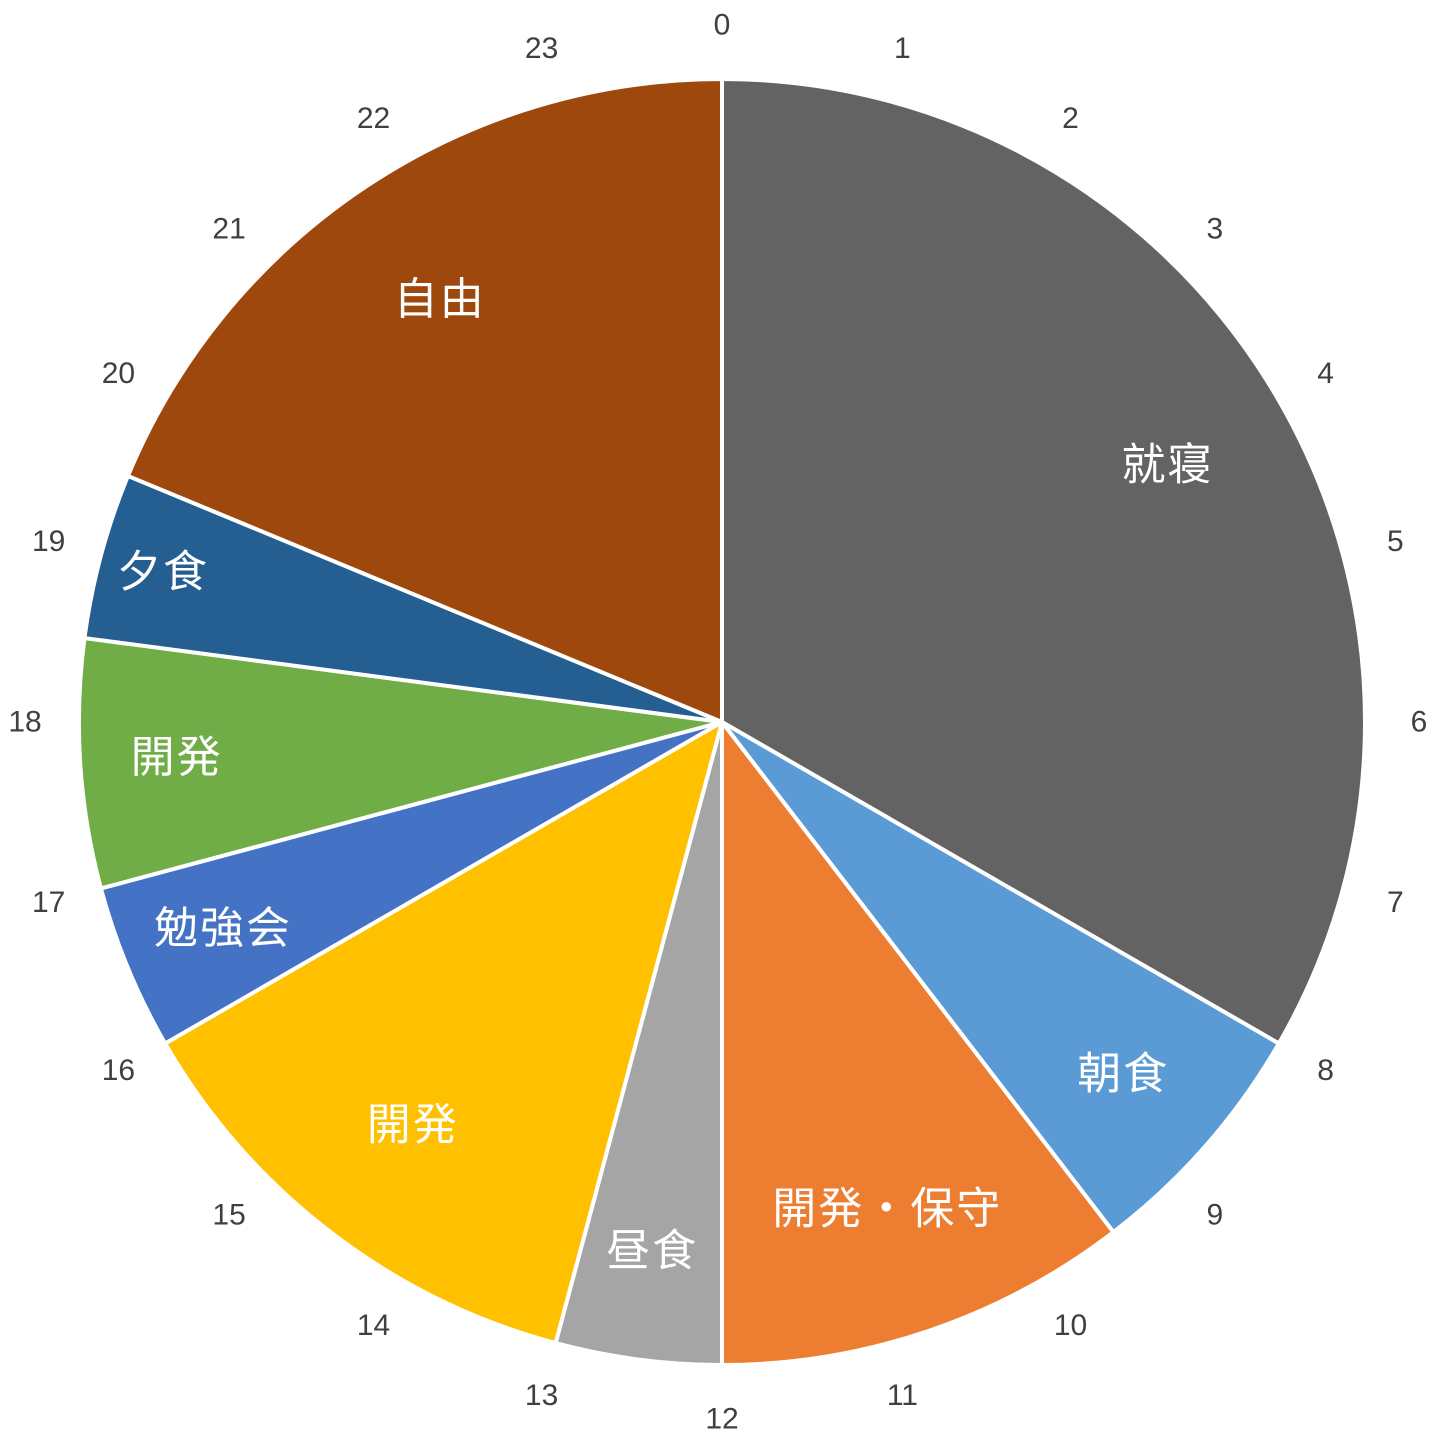 This screenshot has height=1440, width=1440. Describe the element at coordinates (118, 373) in the screenshot. I see `hour-tick-label-20: 20` at that location.